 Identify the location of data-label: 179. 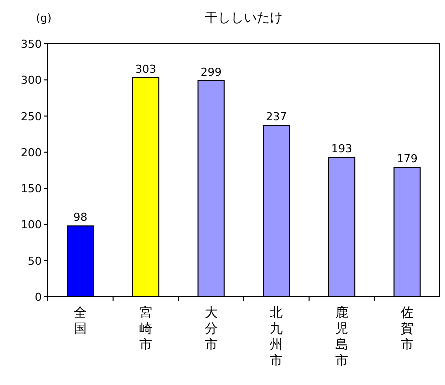
(407, 159).